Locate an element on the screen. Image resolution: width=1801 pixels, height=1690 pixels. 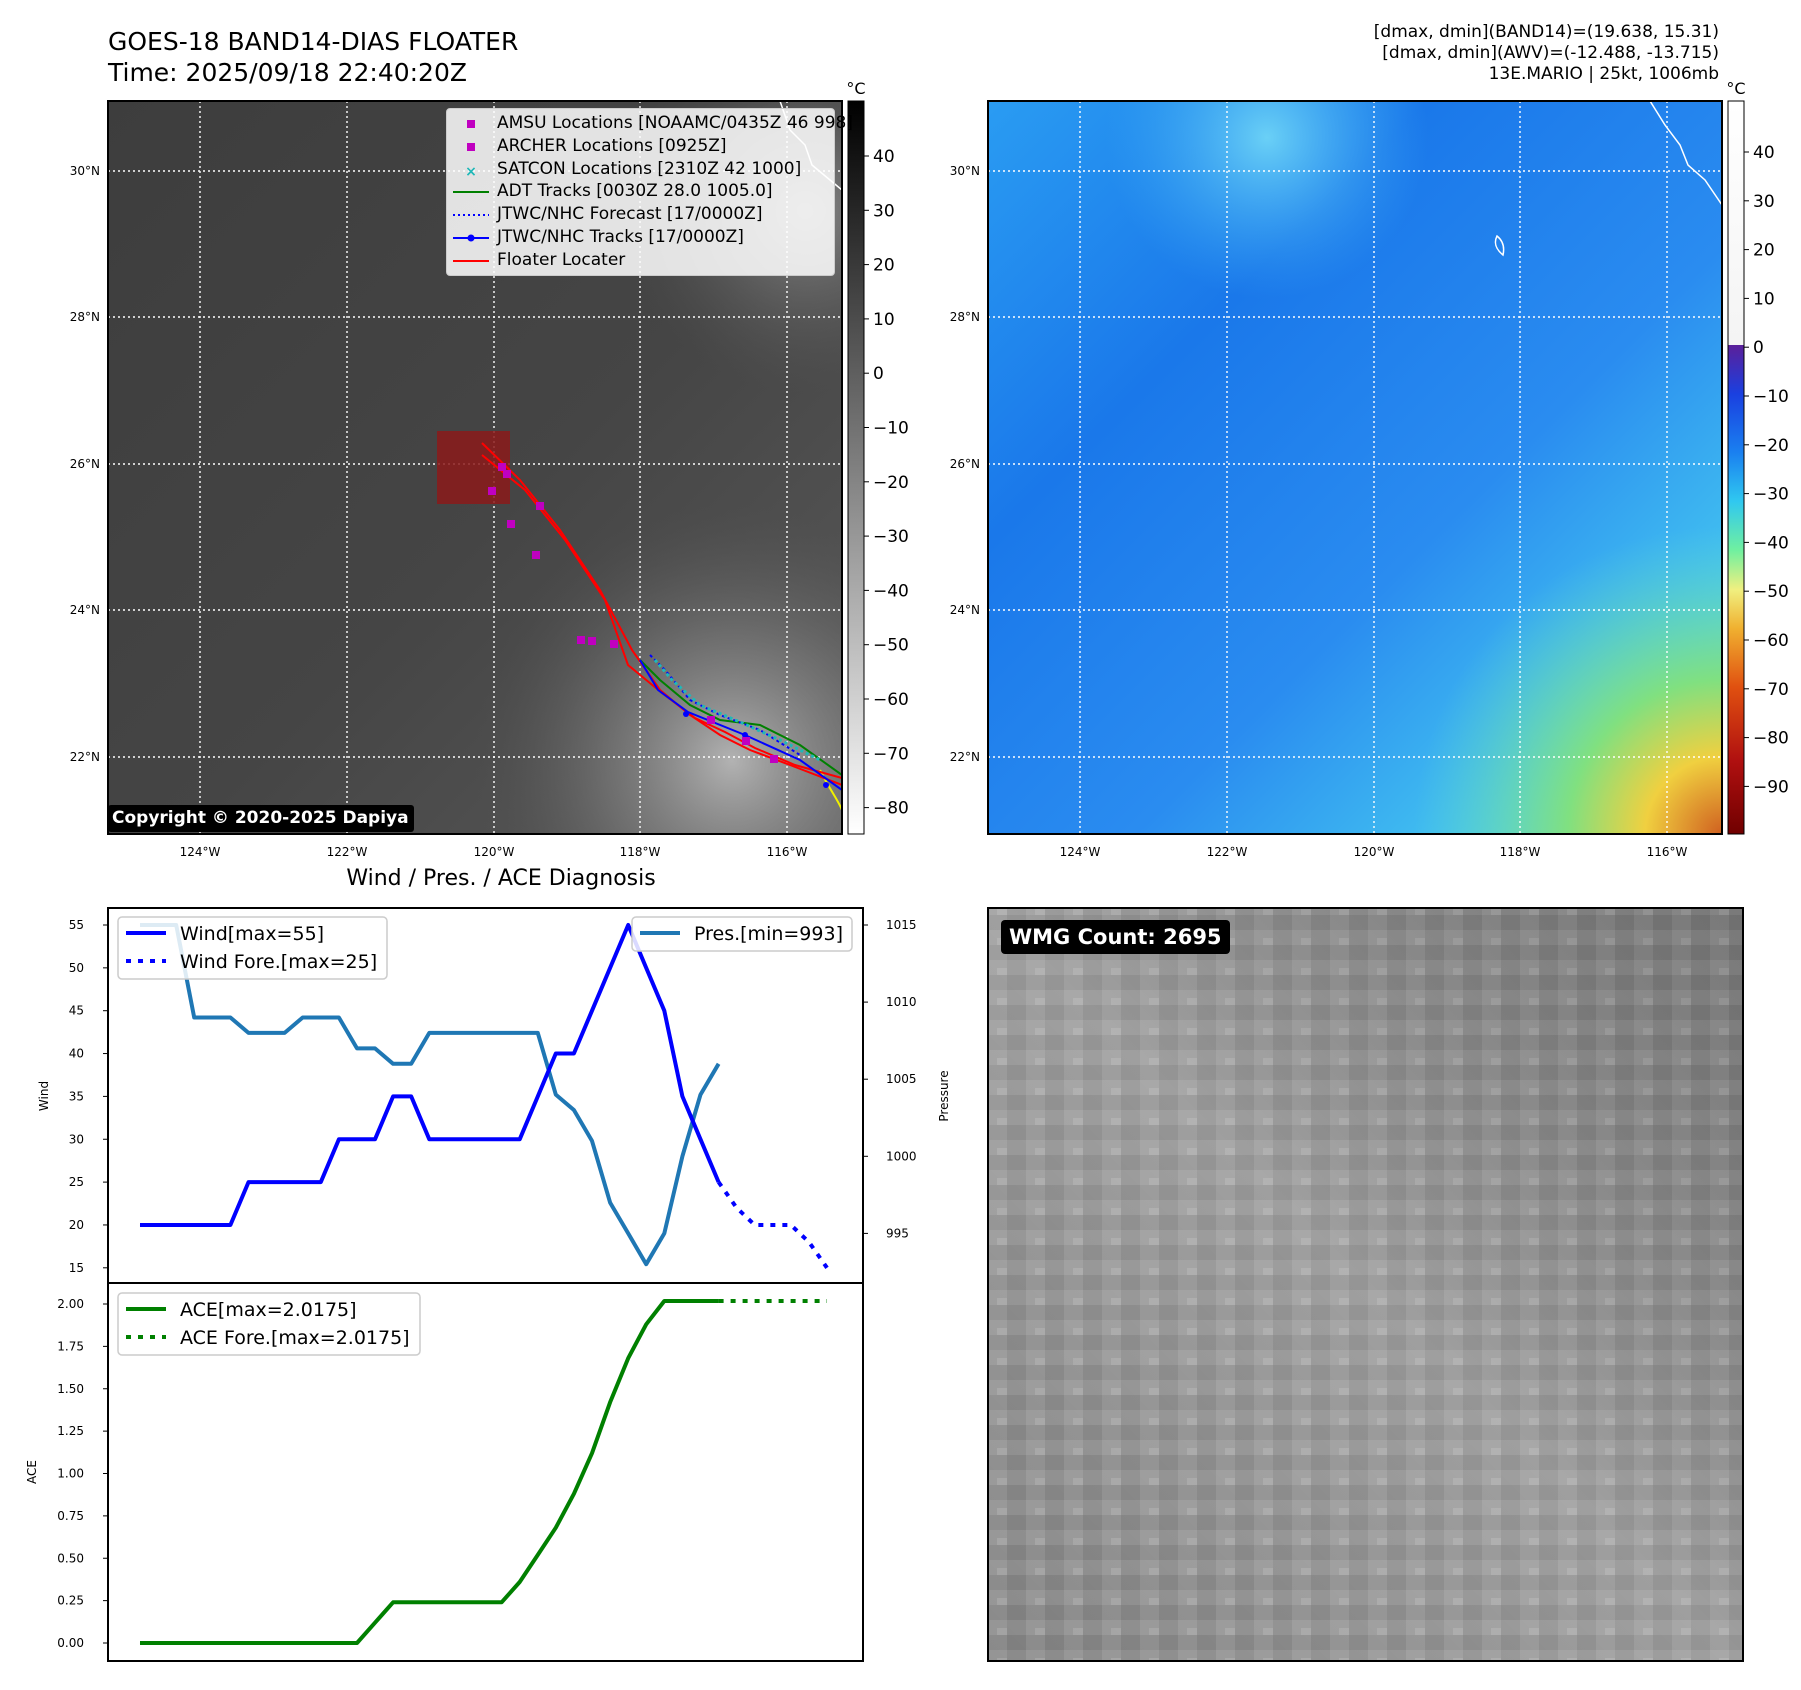
ace-tick-label: 0.00 is located at coordinates (70, 1643).